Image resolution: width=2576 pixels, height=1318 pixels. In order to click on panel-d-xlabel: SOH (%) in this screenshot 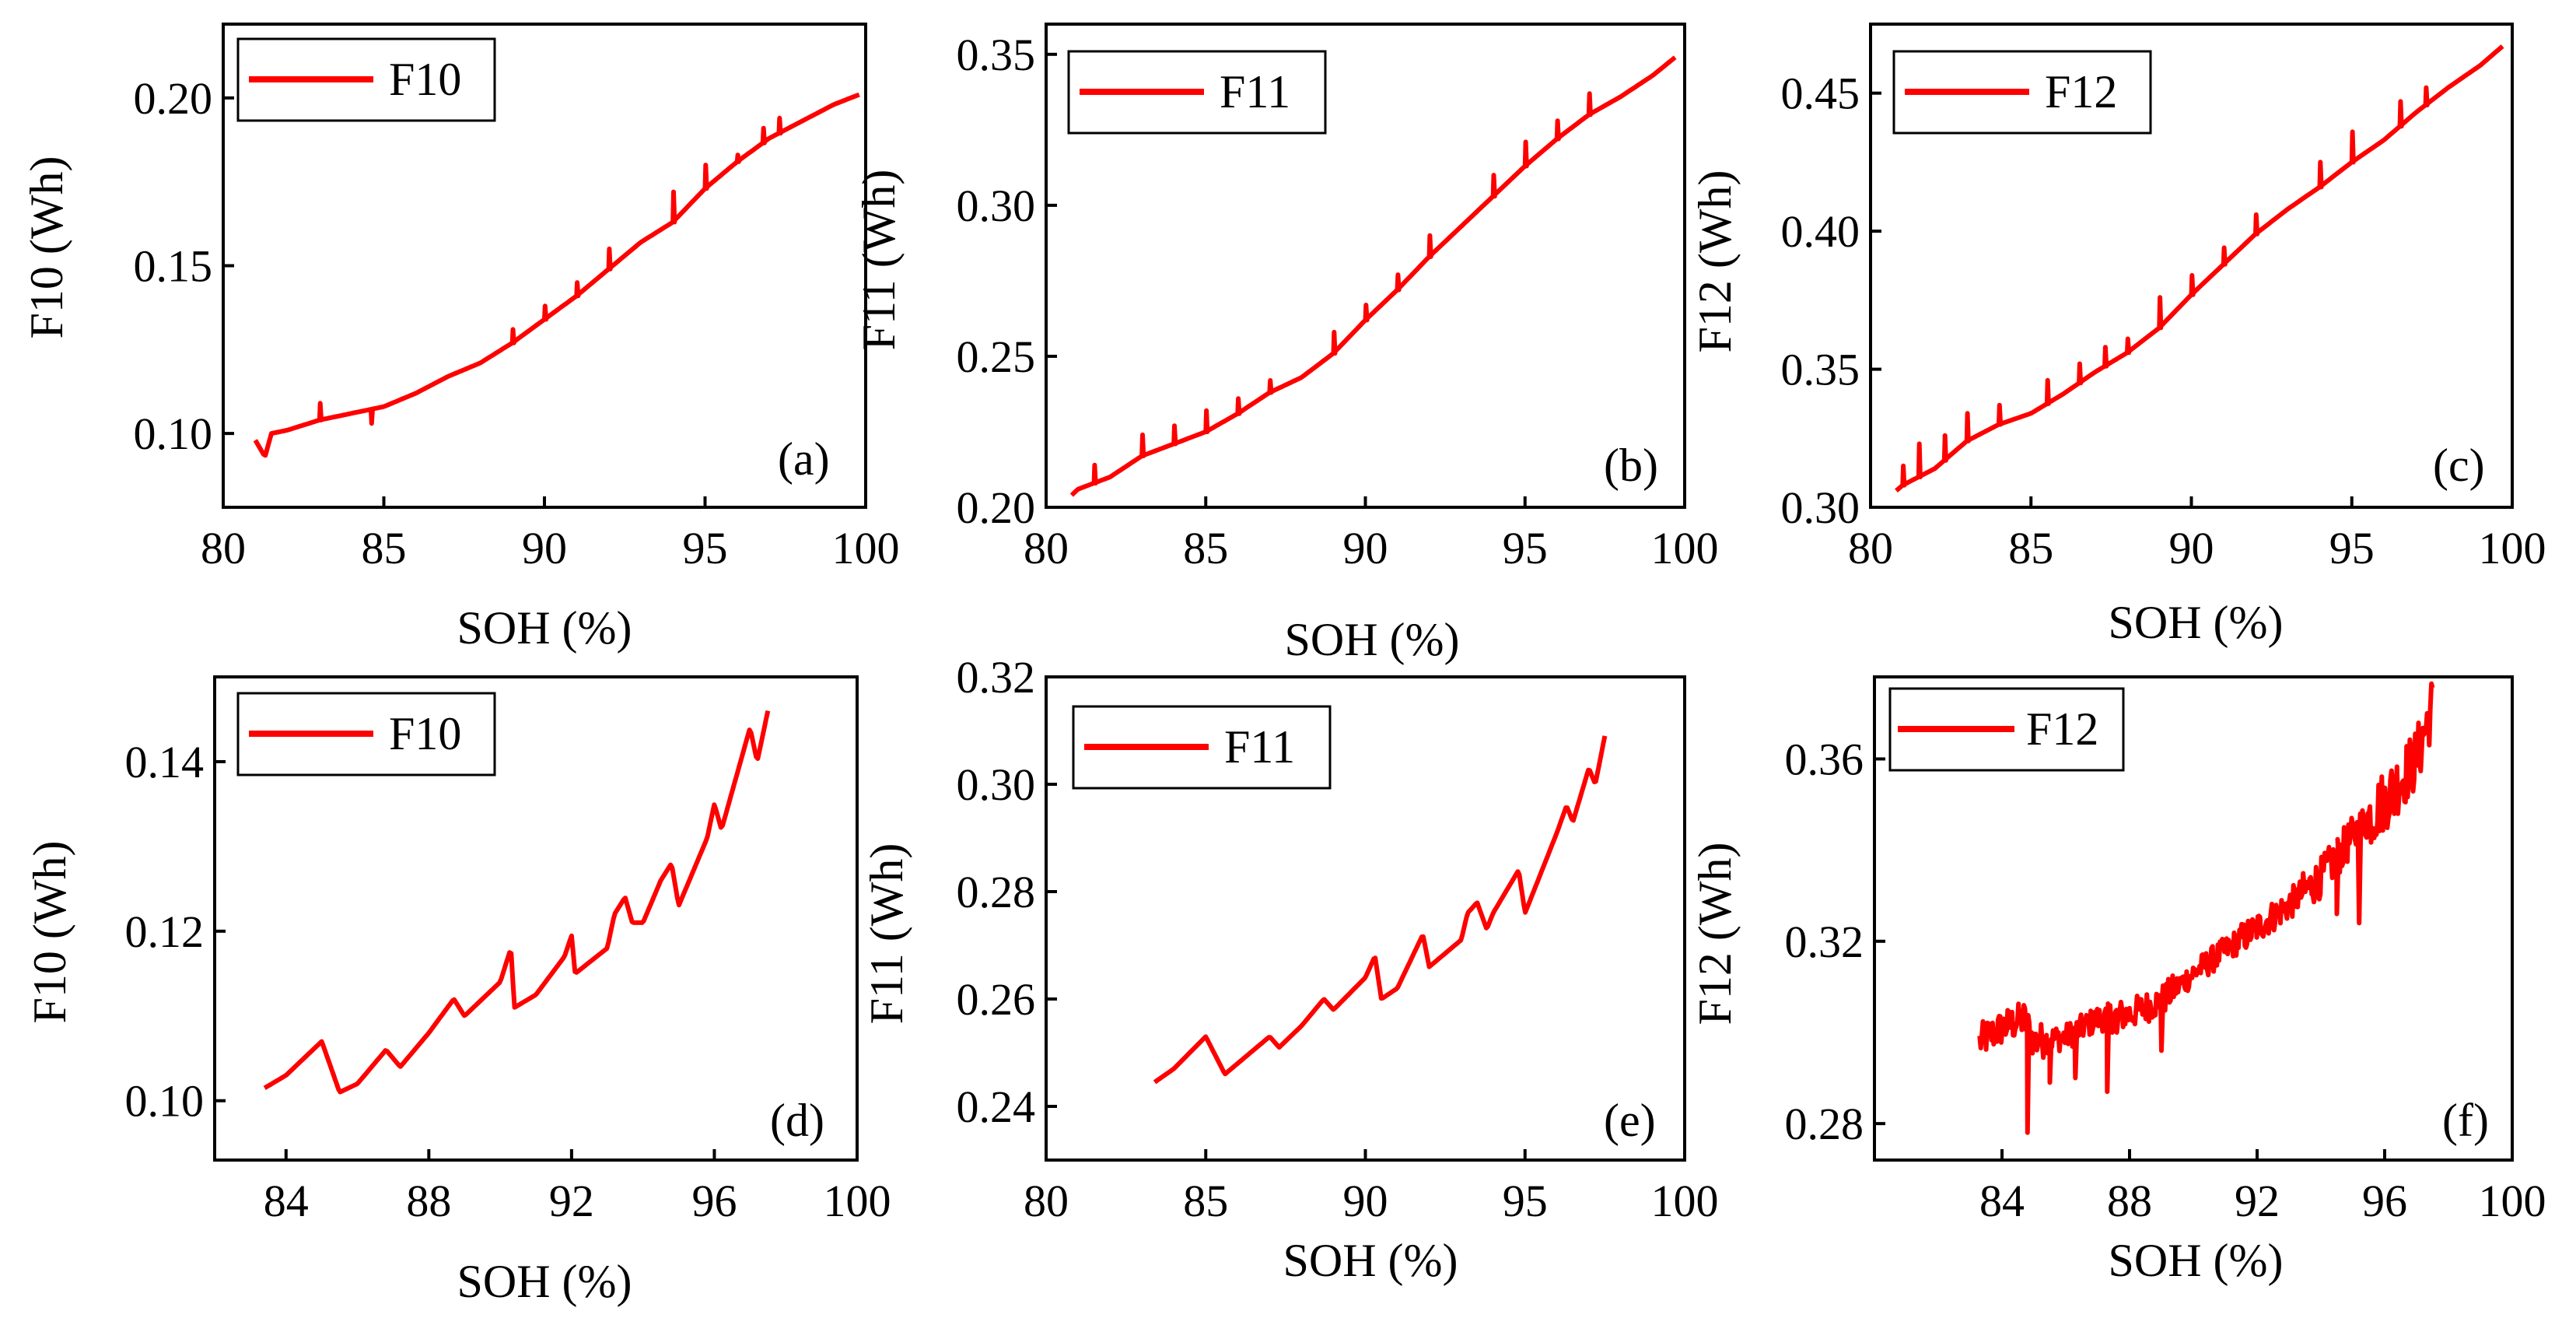, I will do `click(545, 1281)`.